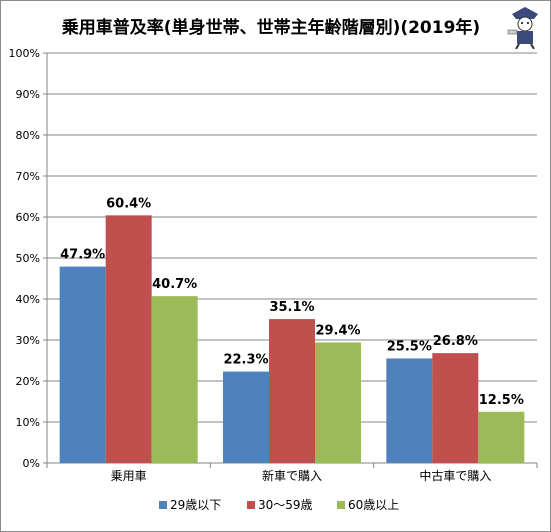 The image size is (551, 532). What do you see at coordinates (285, 505) in the screenshot?
I see `legend-label: 30〜59歳` at bounding box center [285, 505].